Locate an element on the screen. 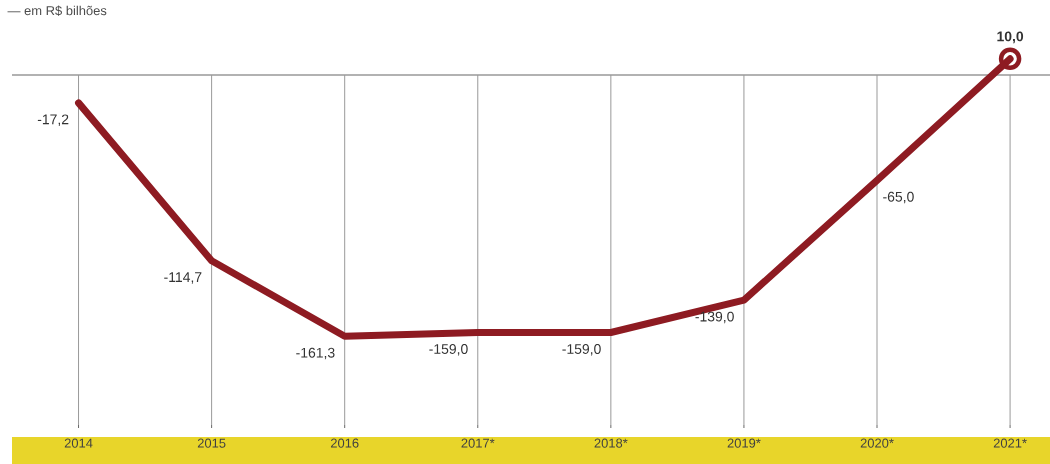 Image resolution: width=1050 pixels, height=464 pixels. x-tick-label: 2020* is located at coordinates (877, 443).